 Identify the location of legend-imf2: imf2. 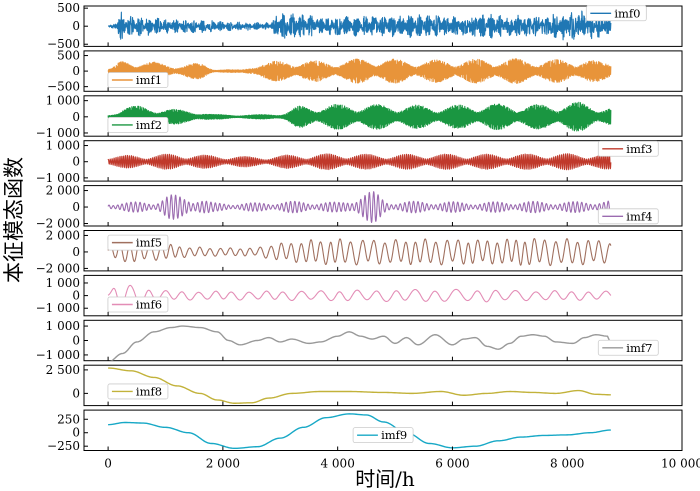
(138, 124).